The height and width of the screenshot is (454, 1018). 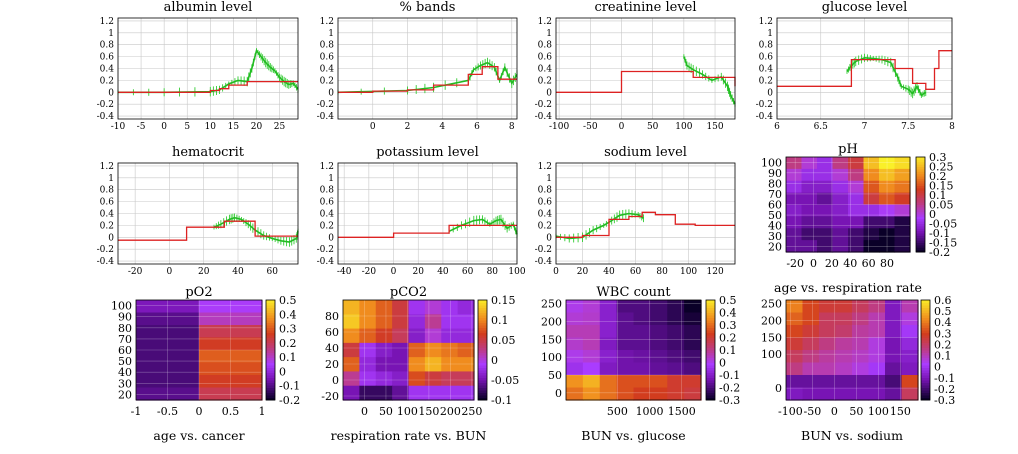 What do you see at coordinates (551, 304) in the screenshot?
I see `y-tick-label: 250` at bounding box center [551, 304].